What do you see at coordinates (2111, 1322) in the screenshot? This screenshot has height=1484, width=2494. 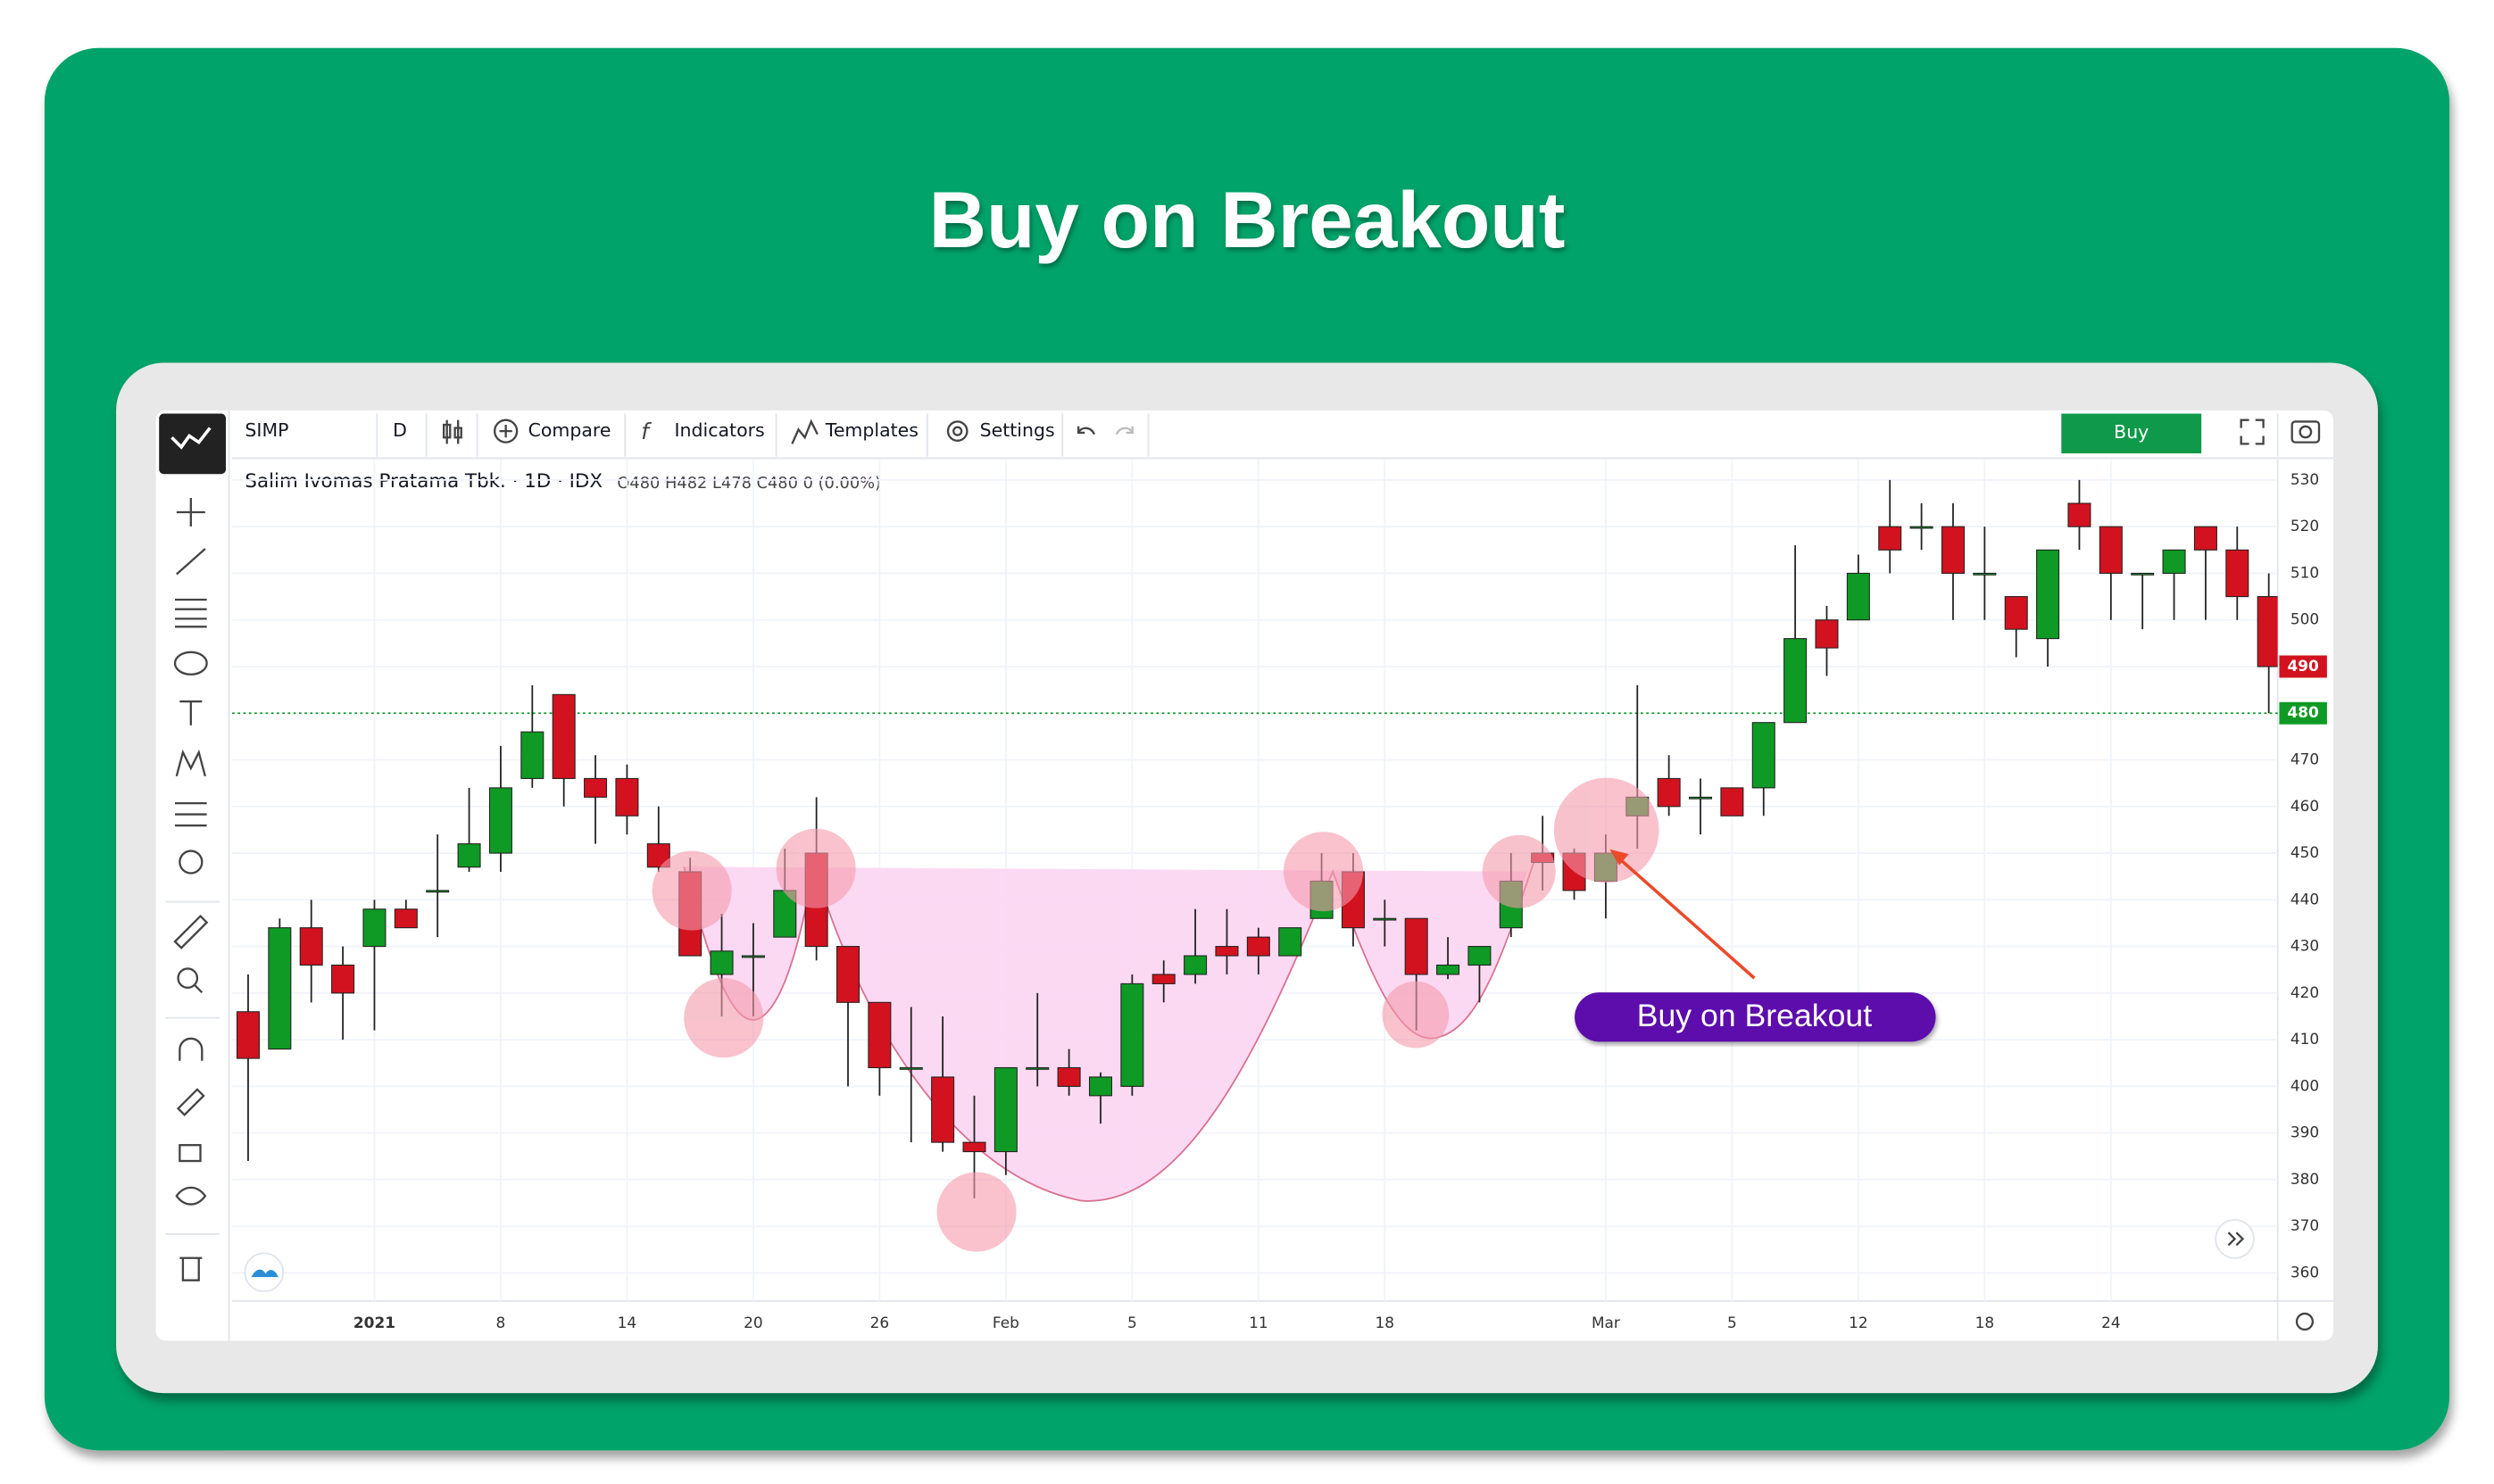 I see `x-tick-label: 24` at bounding box center [2111, 1322].